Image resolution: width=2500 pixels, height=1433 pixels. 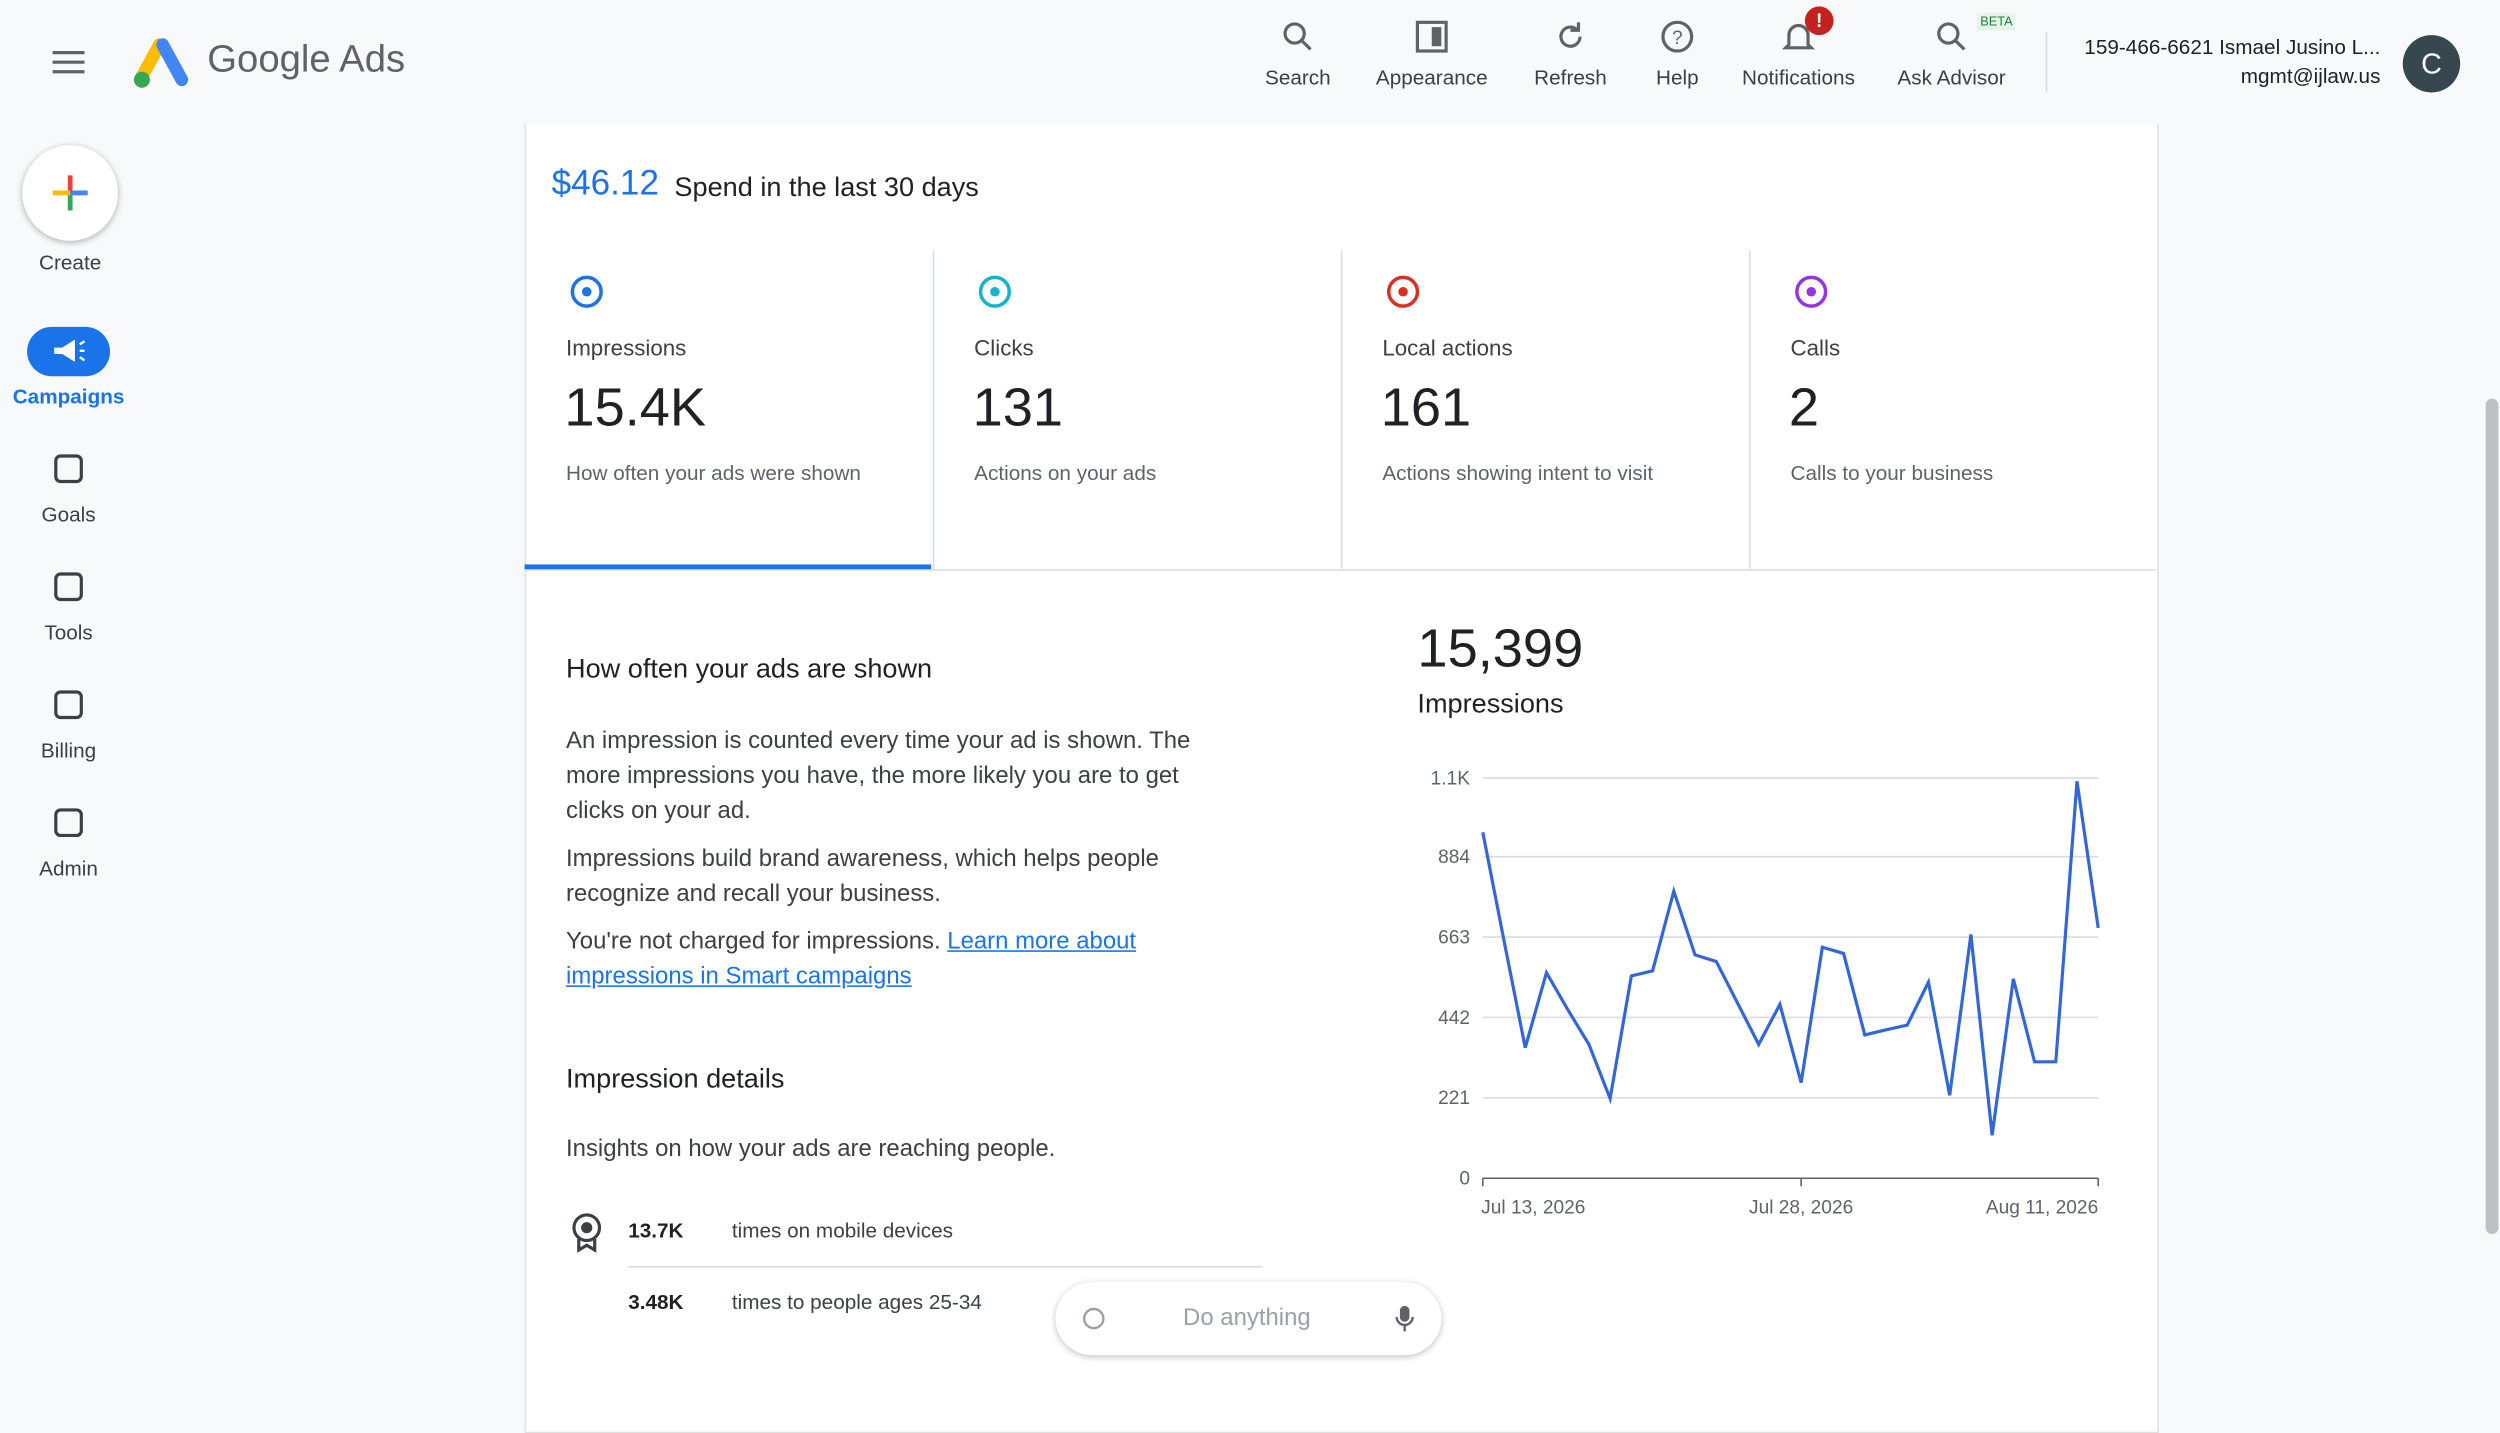 I want to click on metric-name: Impressions, so click(x=626, y=347).